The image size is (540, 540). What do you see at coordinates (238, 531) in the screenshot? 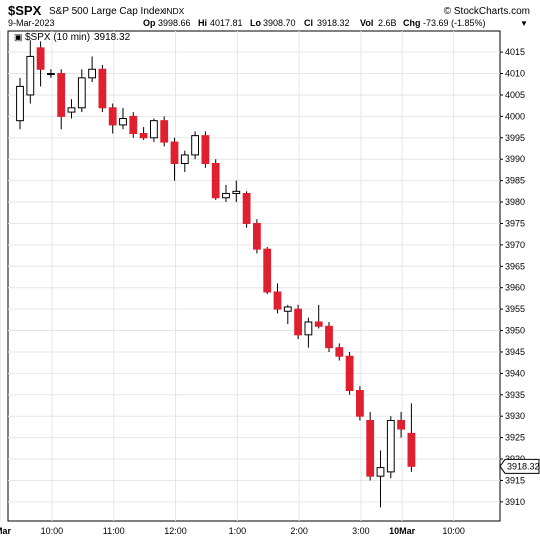
I see `x-tick-label: 1:00` at bounding box center [238, 531].